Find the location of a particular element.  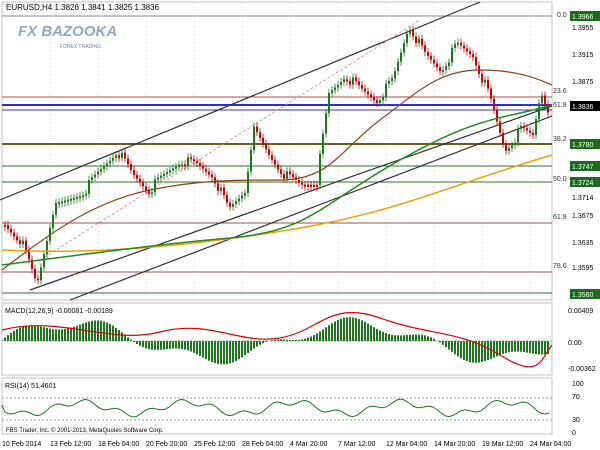

rsi-axis-70: 70 is located at coordinates (576, 397).